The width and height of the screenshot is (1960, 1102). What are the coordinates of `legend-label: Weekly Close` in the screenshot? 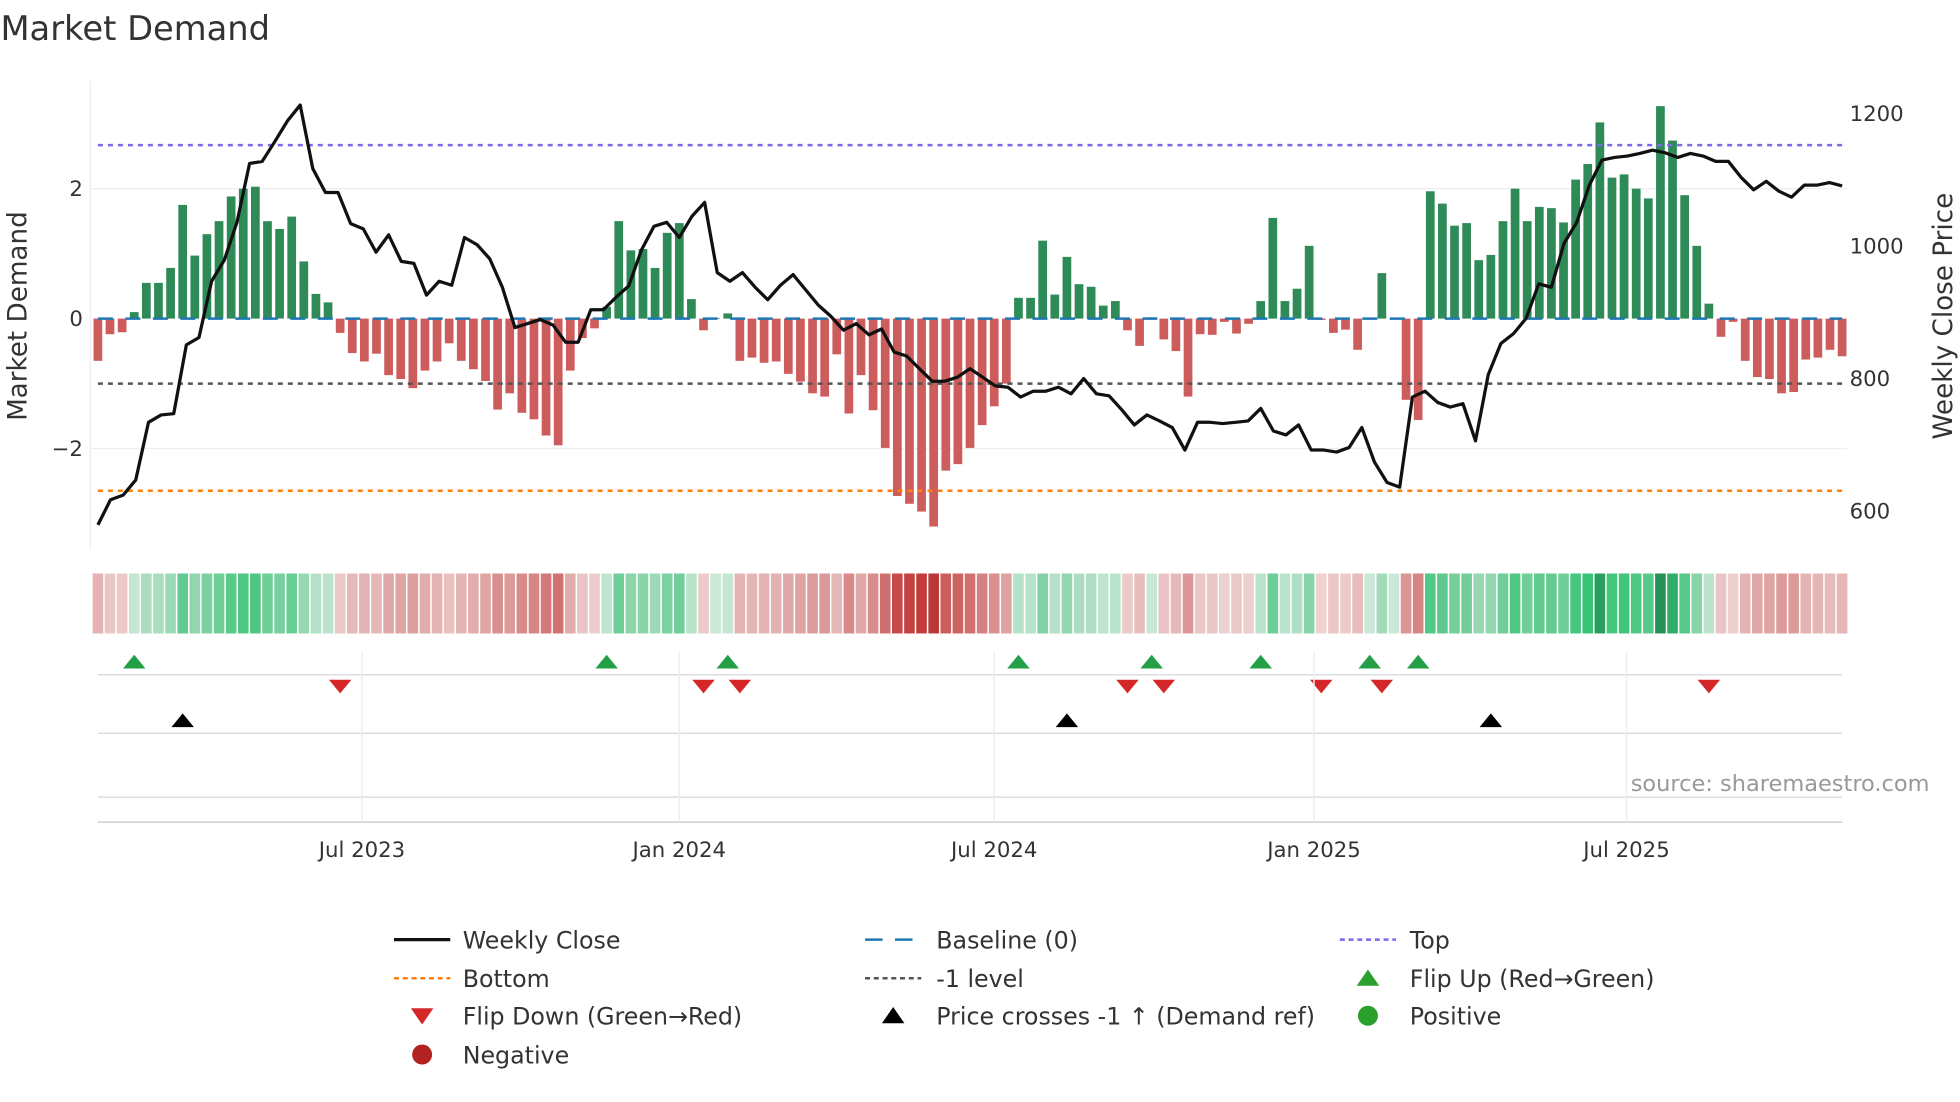 It's located at (542, 940).